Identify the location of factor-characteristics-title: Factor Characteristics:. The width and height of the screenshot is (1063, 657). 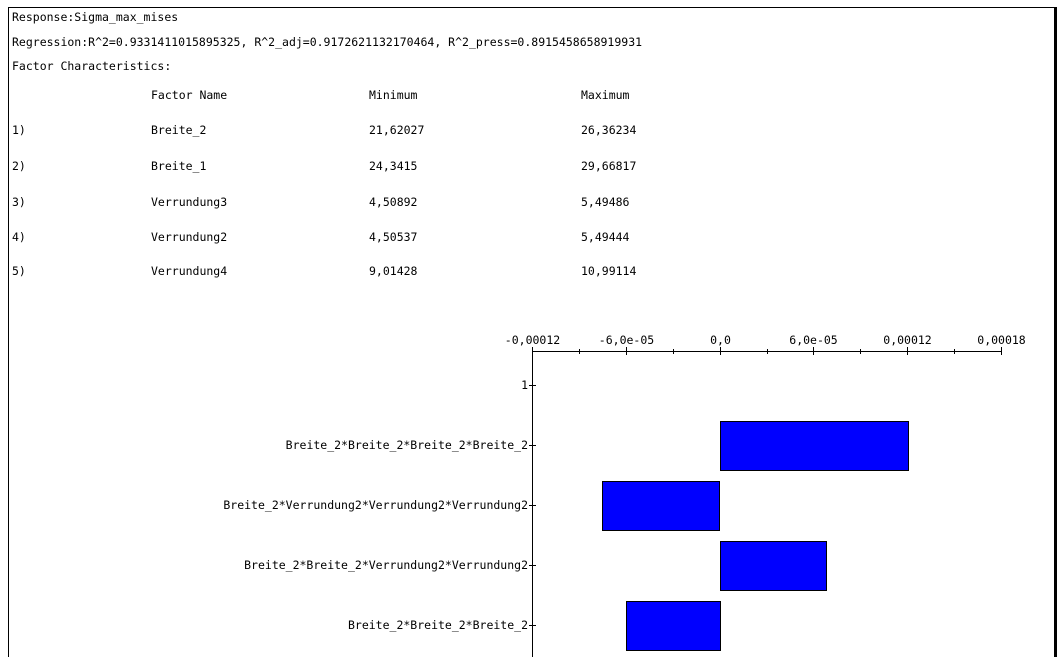
(92, 66).